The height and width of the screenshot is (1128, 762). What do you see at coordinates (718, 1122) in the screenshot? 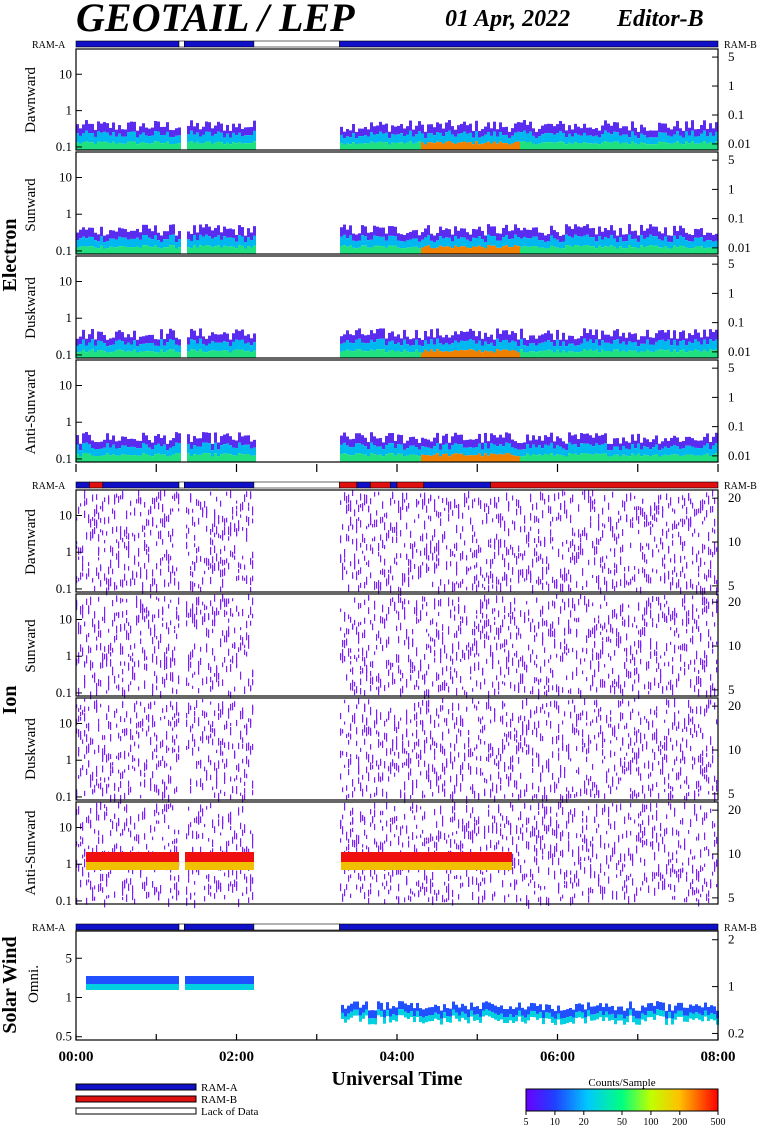
I see `colorbar-tick-6: 500` at bounding box center [718, 1122].